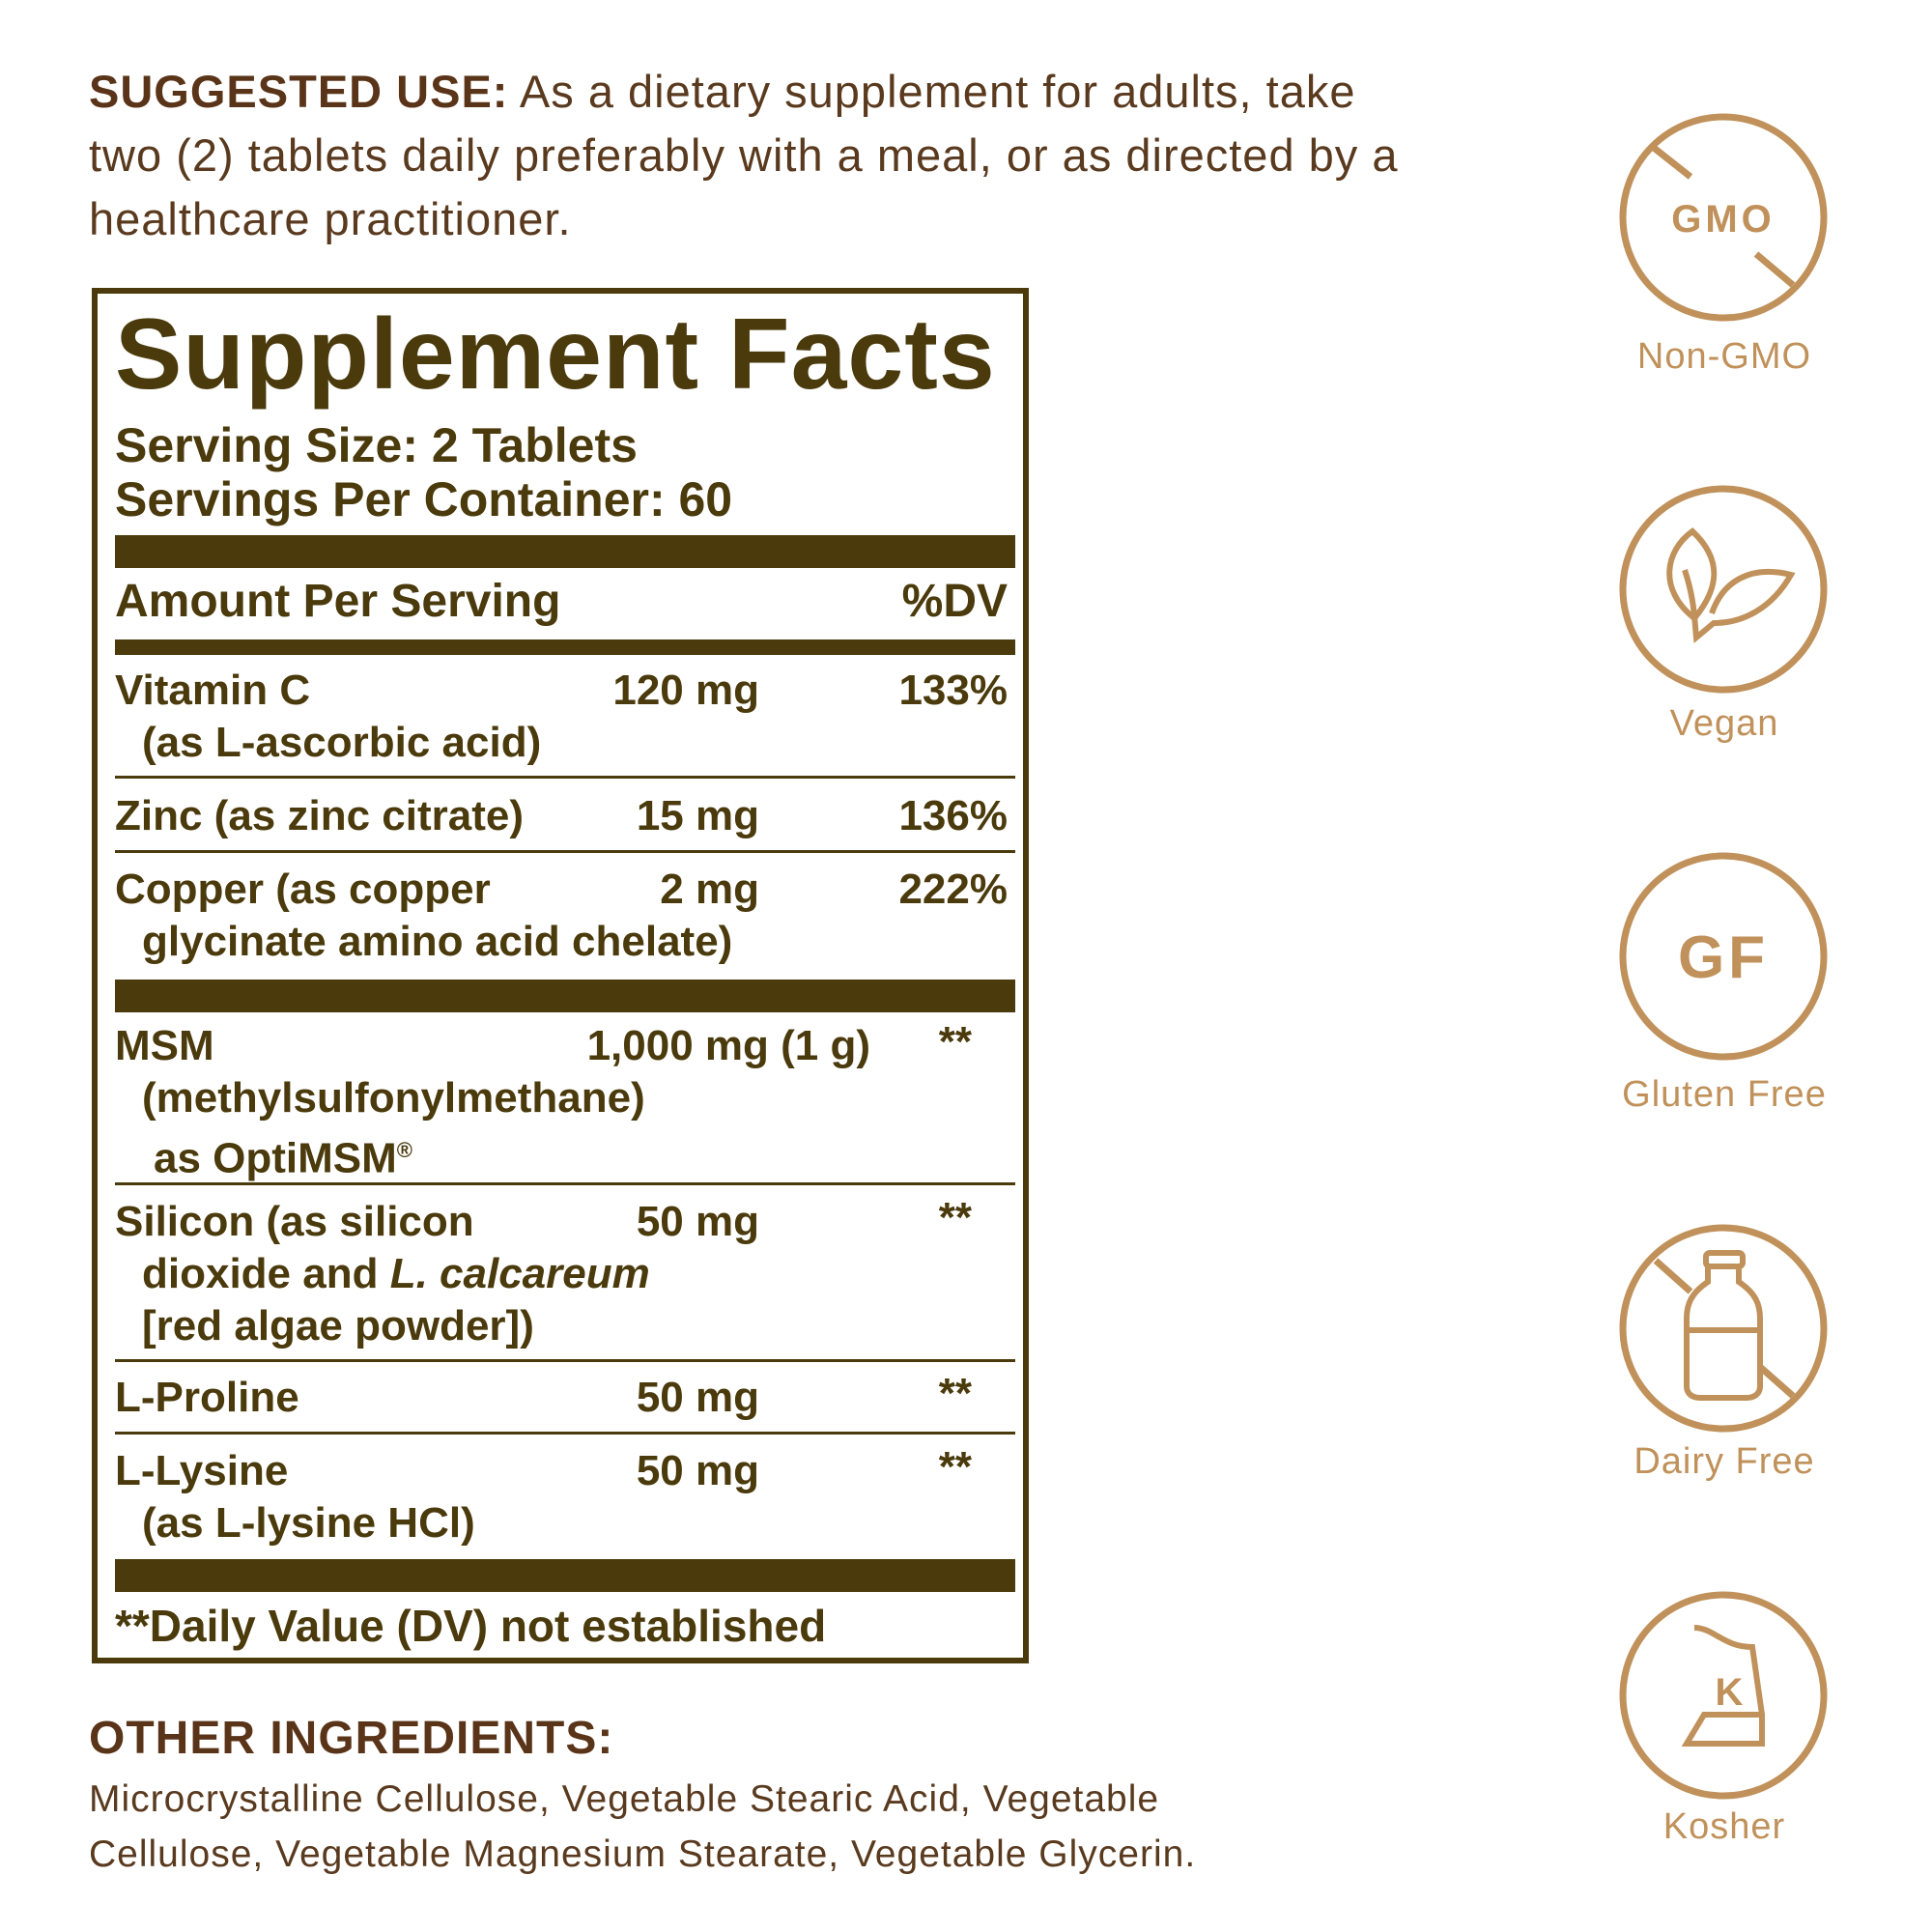  What do you see at coordinates (404, 1150) in the screenshot?
I see `registered-mark: ®` at bounding box center [404, 1150].